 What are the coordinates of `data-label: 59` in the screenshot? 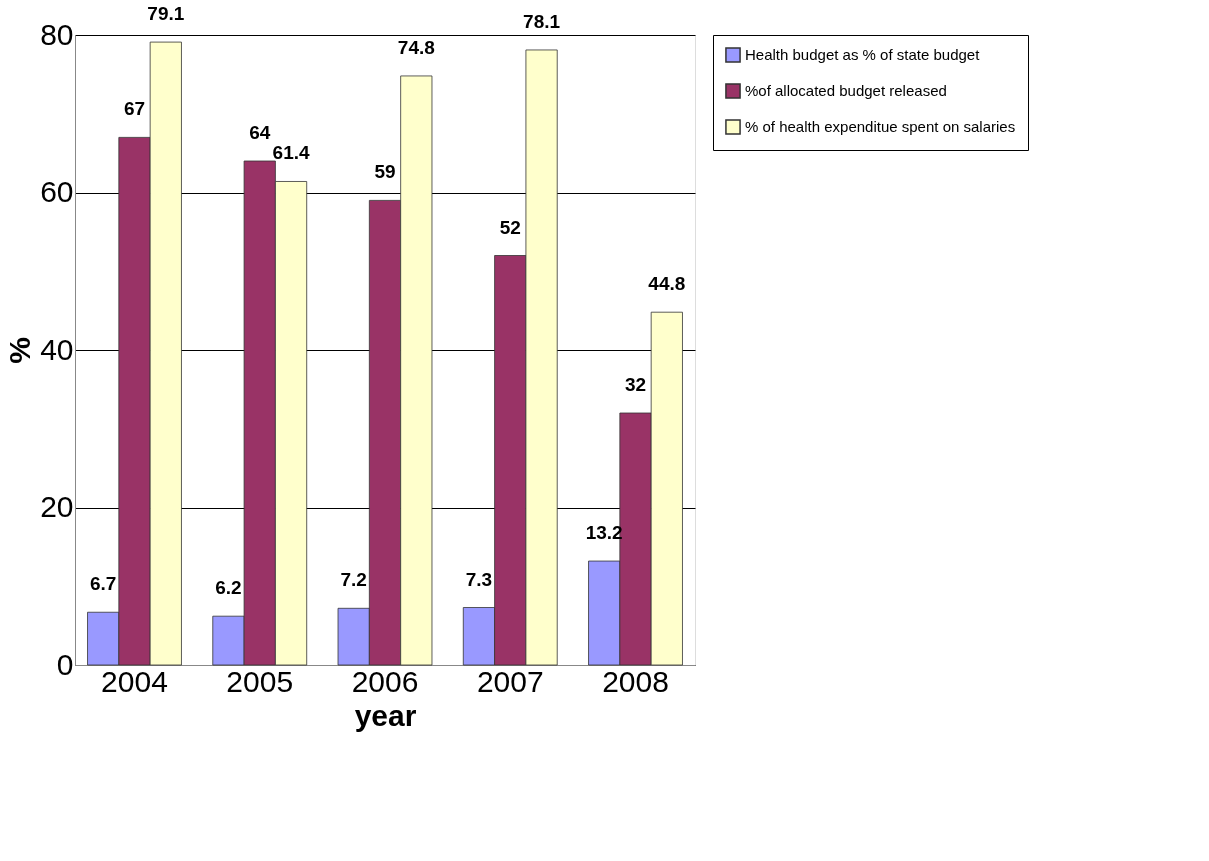 It's located at (385, 172).